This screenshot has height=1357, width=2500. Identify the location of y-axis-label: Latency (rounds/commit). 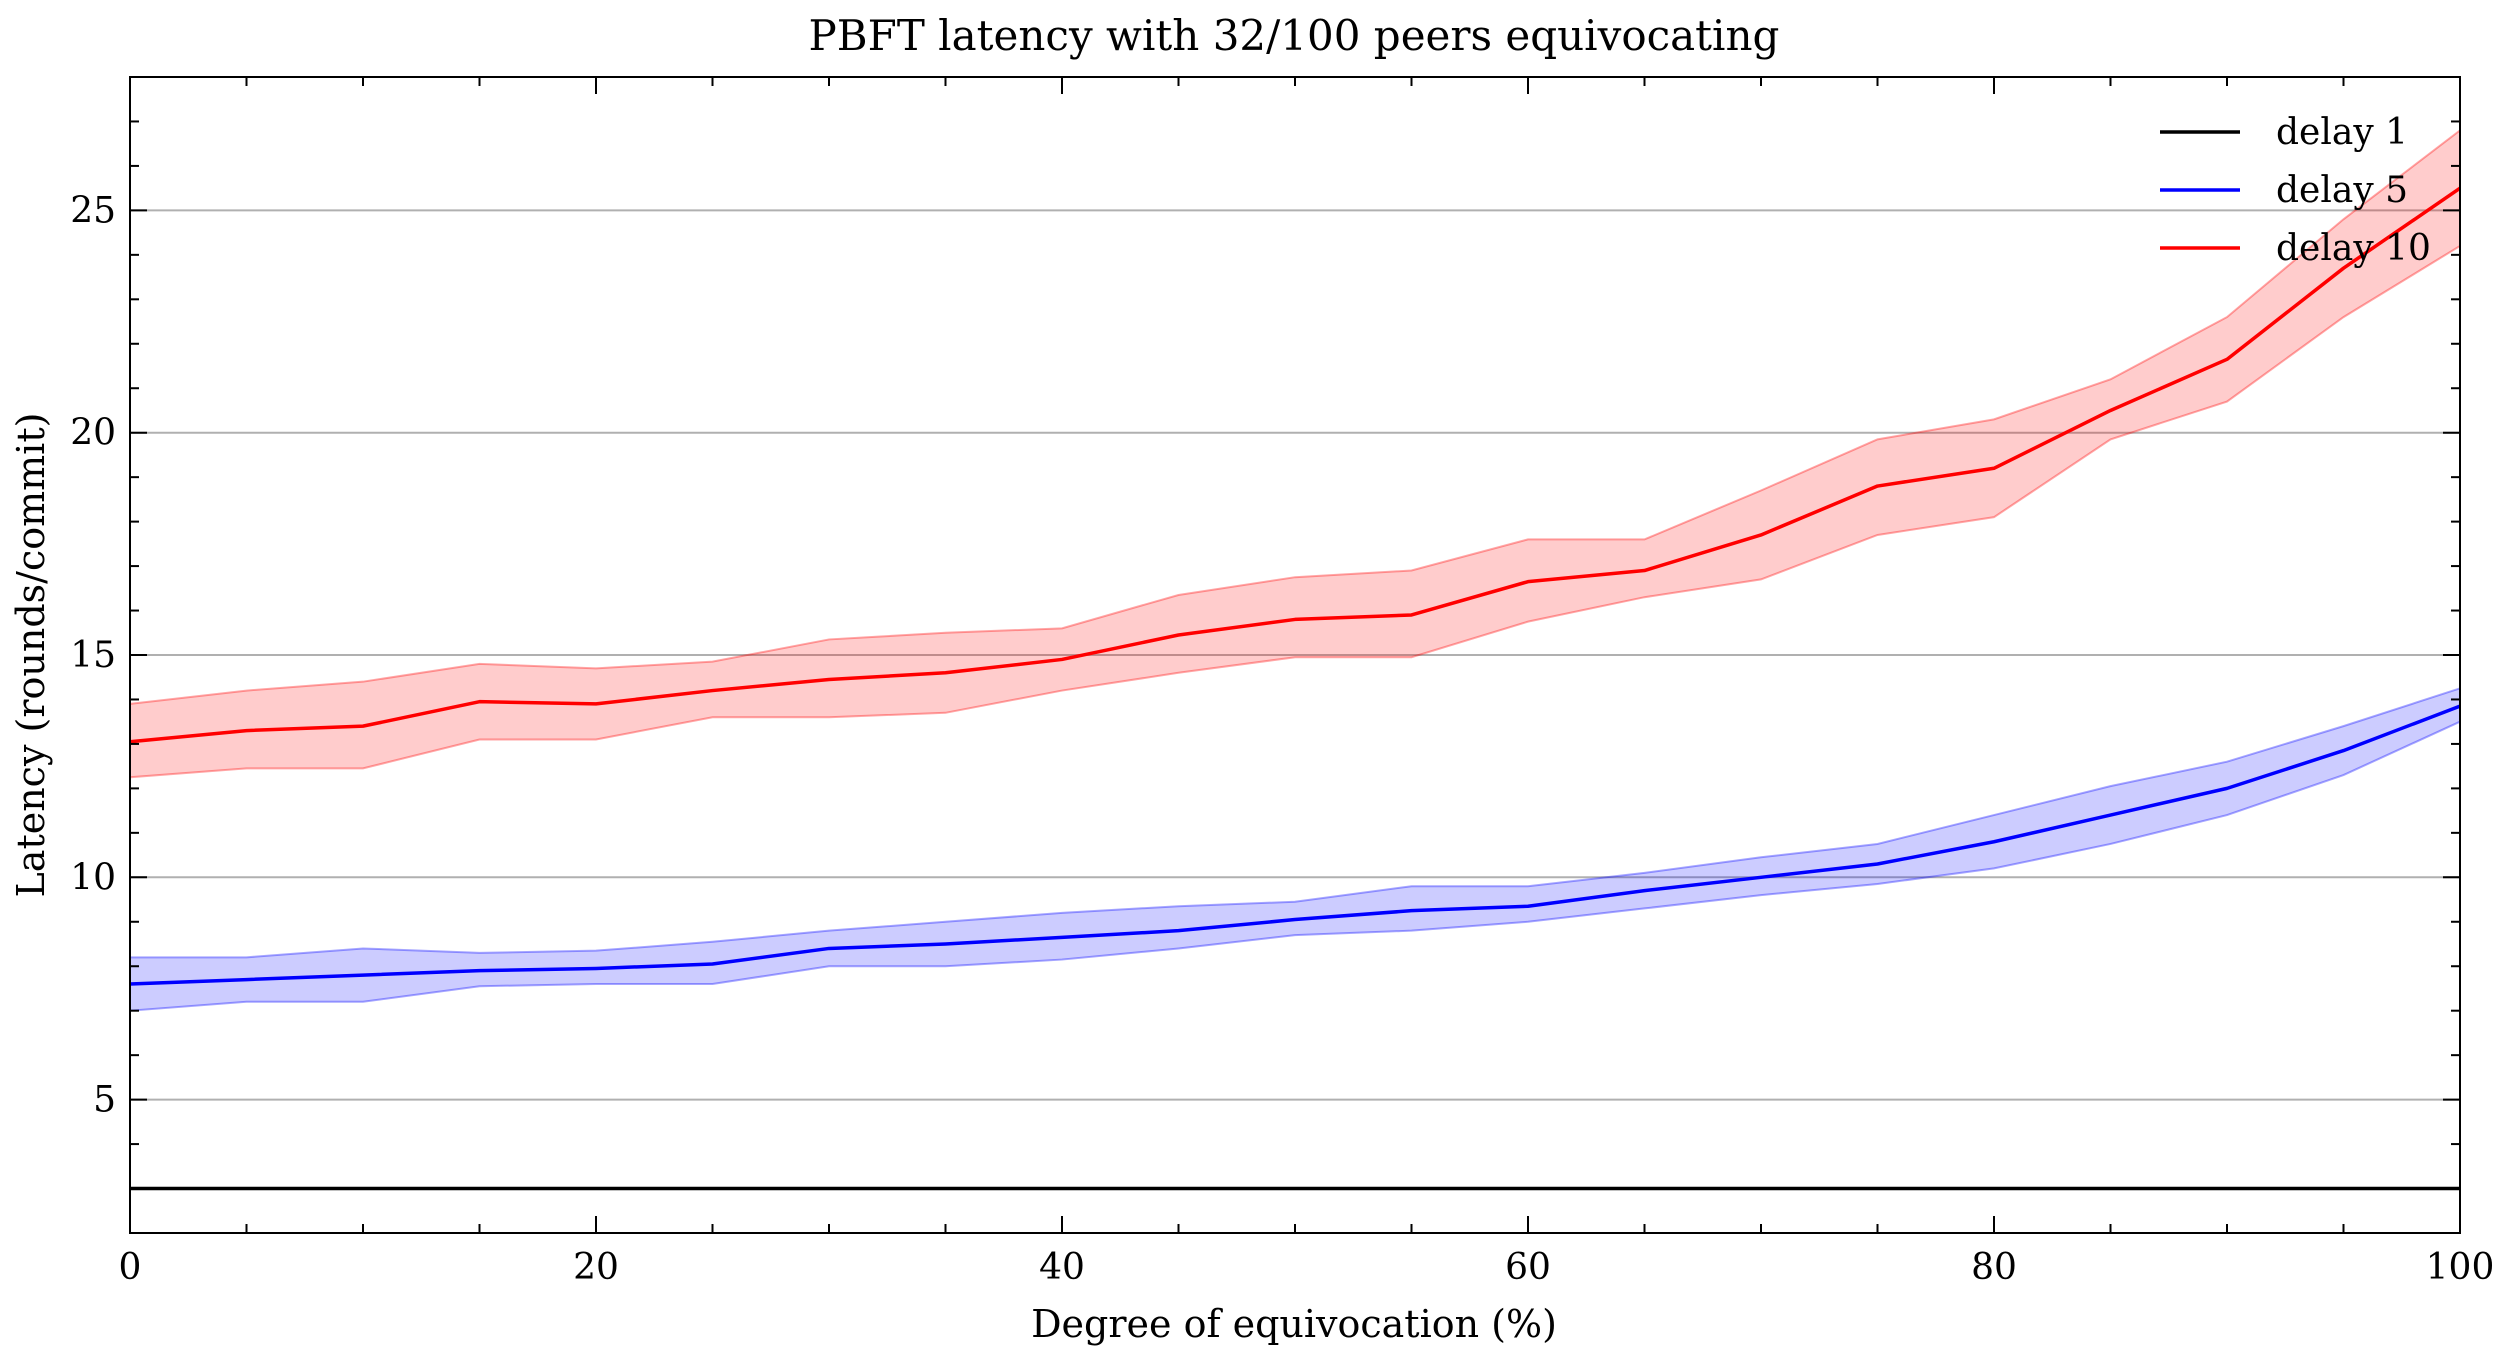
(31, 655).